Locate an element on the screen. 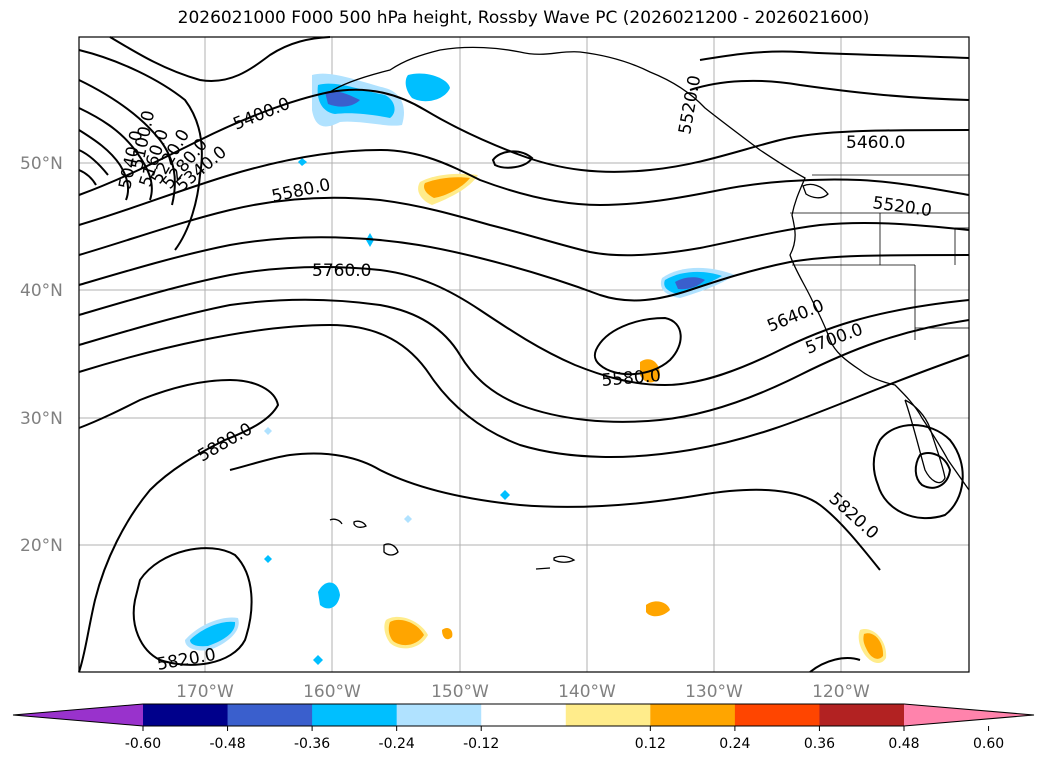  colorbar-tick-label: 0.36 is located at coordinates (819, 744).